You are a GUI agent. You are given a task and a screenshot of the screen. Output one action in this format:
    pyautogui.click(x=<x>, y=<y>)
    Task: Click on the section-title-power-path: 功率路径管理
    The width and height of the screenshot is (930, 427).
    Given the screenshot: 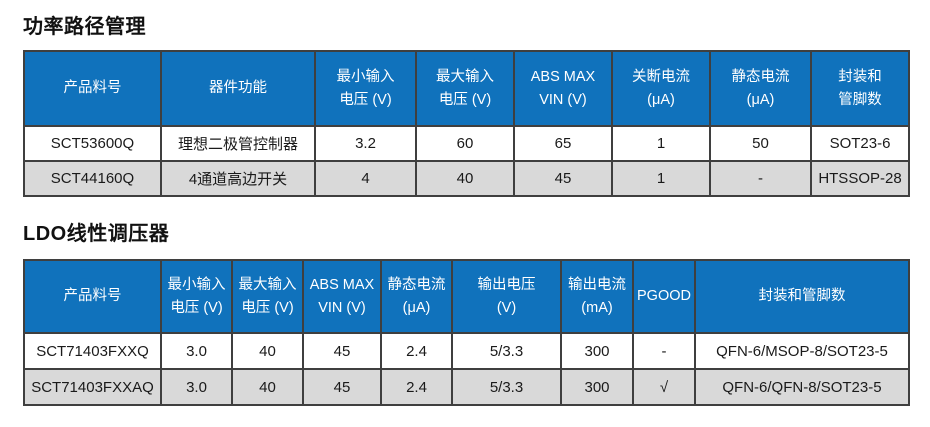 What is the action you would take?
    pyautogui.click(x=84, y=27)
    